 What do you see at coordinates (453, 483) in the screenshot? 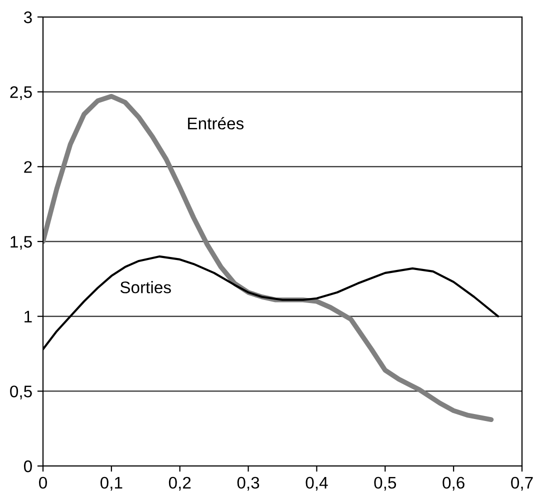
I see `x-tick-label: 0,6` at bounding box center [453, 483].